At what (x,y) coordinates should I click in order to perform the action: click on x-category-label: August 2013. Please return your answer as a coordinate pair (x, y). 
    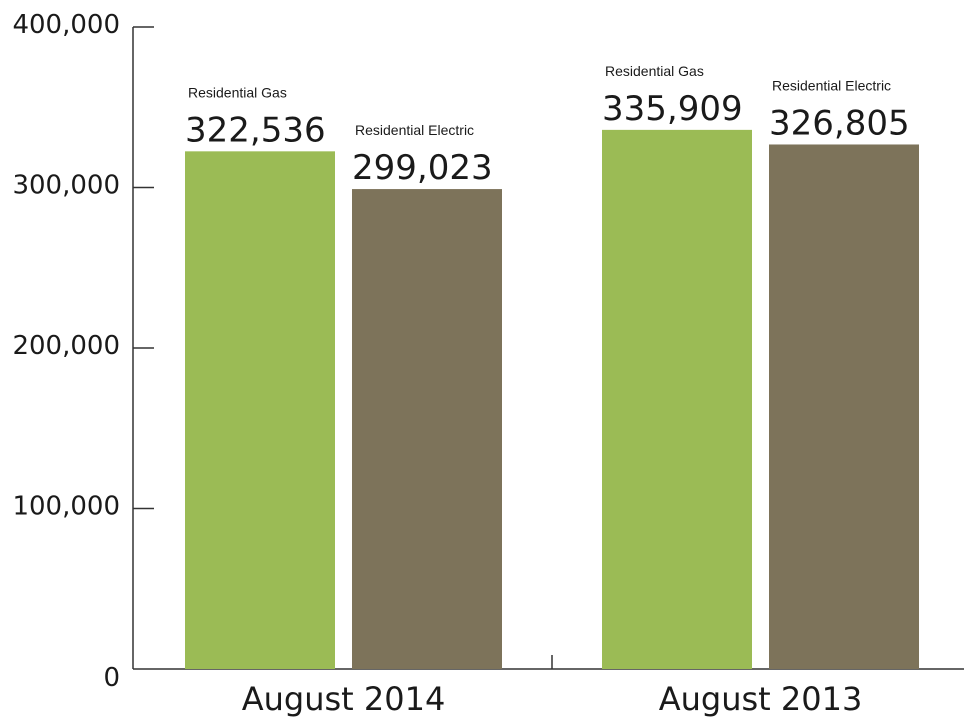
    Looking at the image, I should click on (761, 699).